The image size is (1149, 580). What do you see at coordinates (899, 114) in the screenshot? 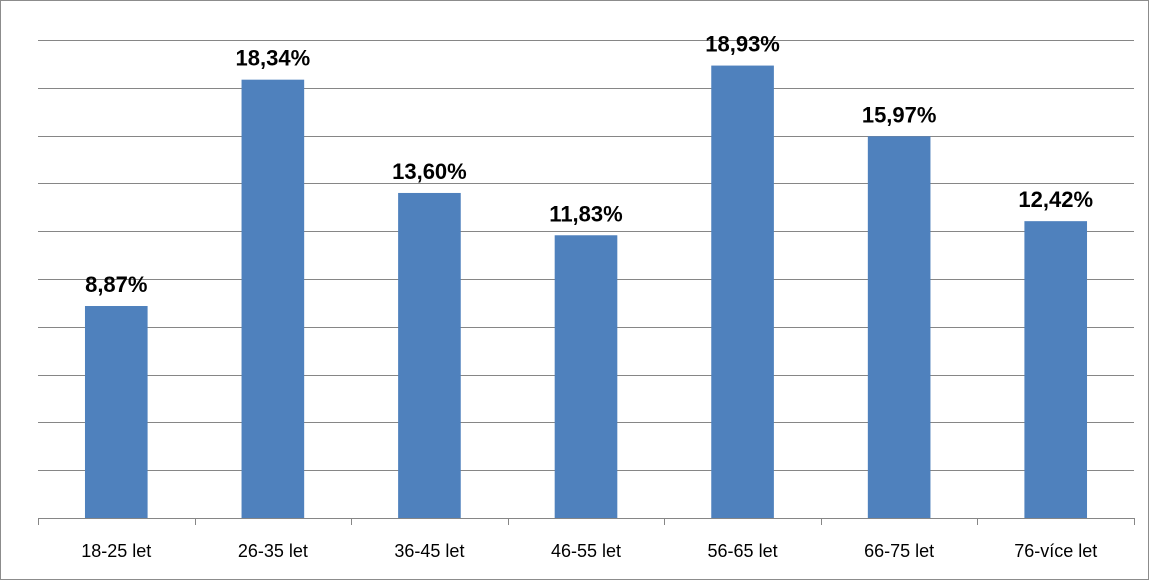
I see `data-label: 15,97%` at bounding box center [899, 114].